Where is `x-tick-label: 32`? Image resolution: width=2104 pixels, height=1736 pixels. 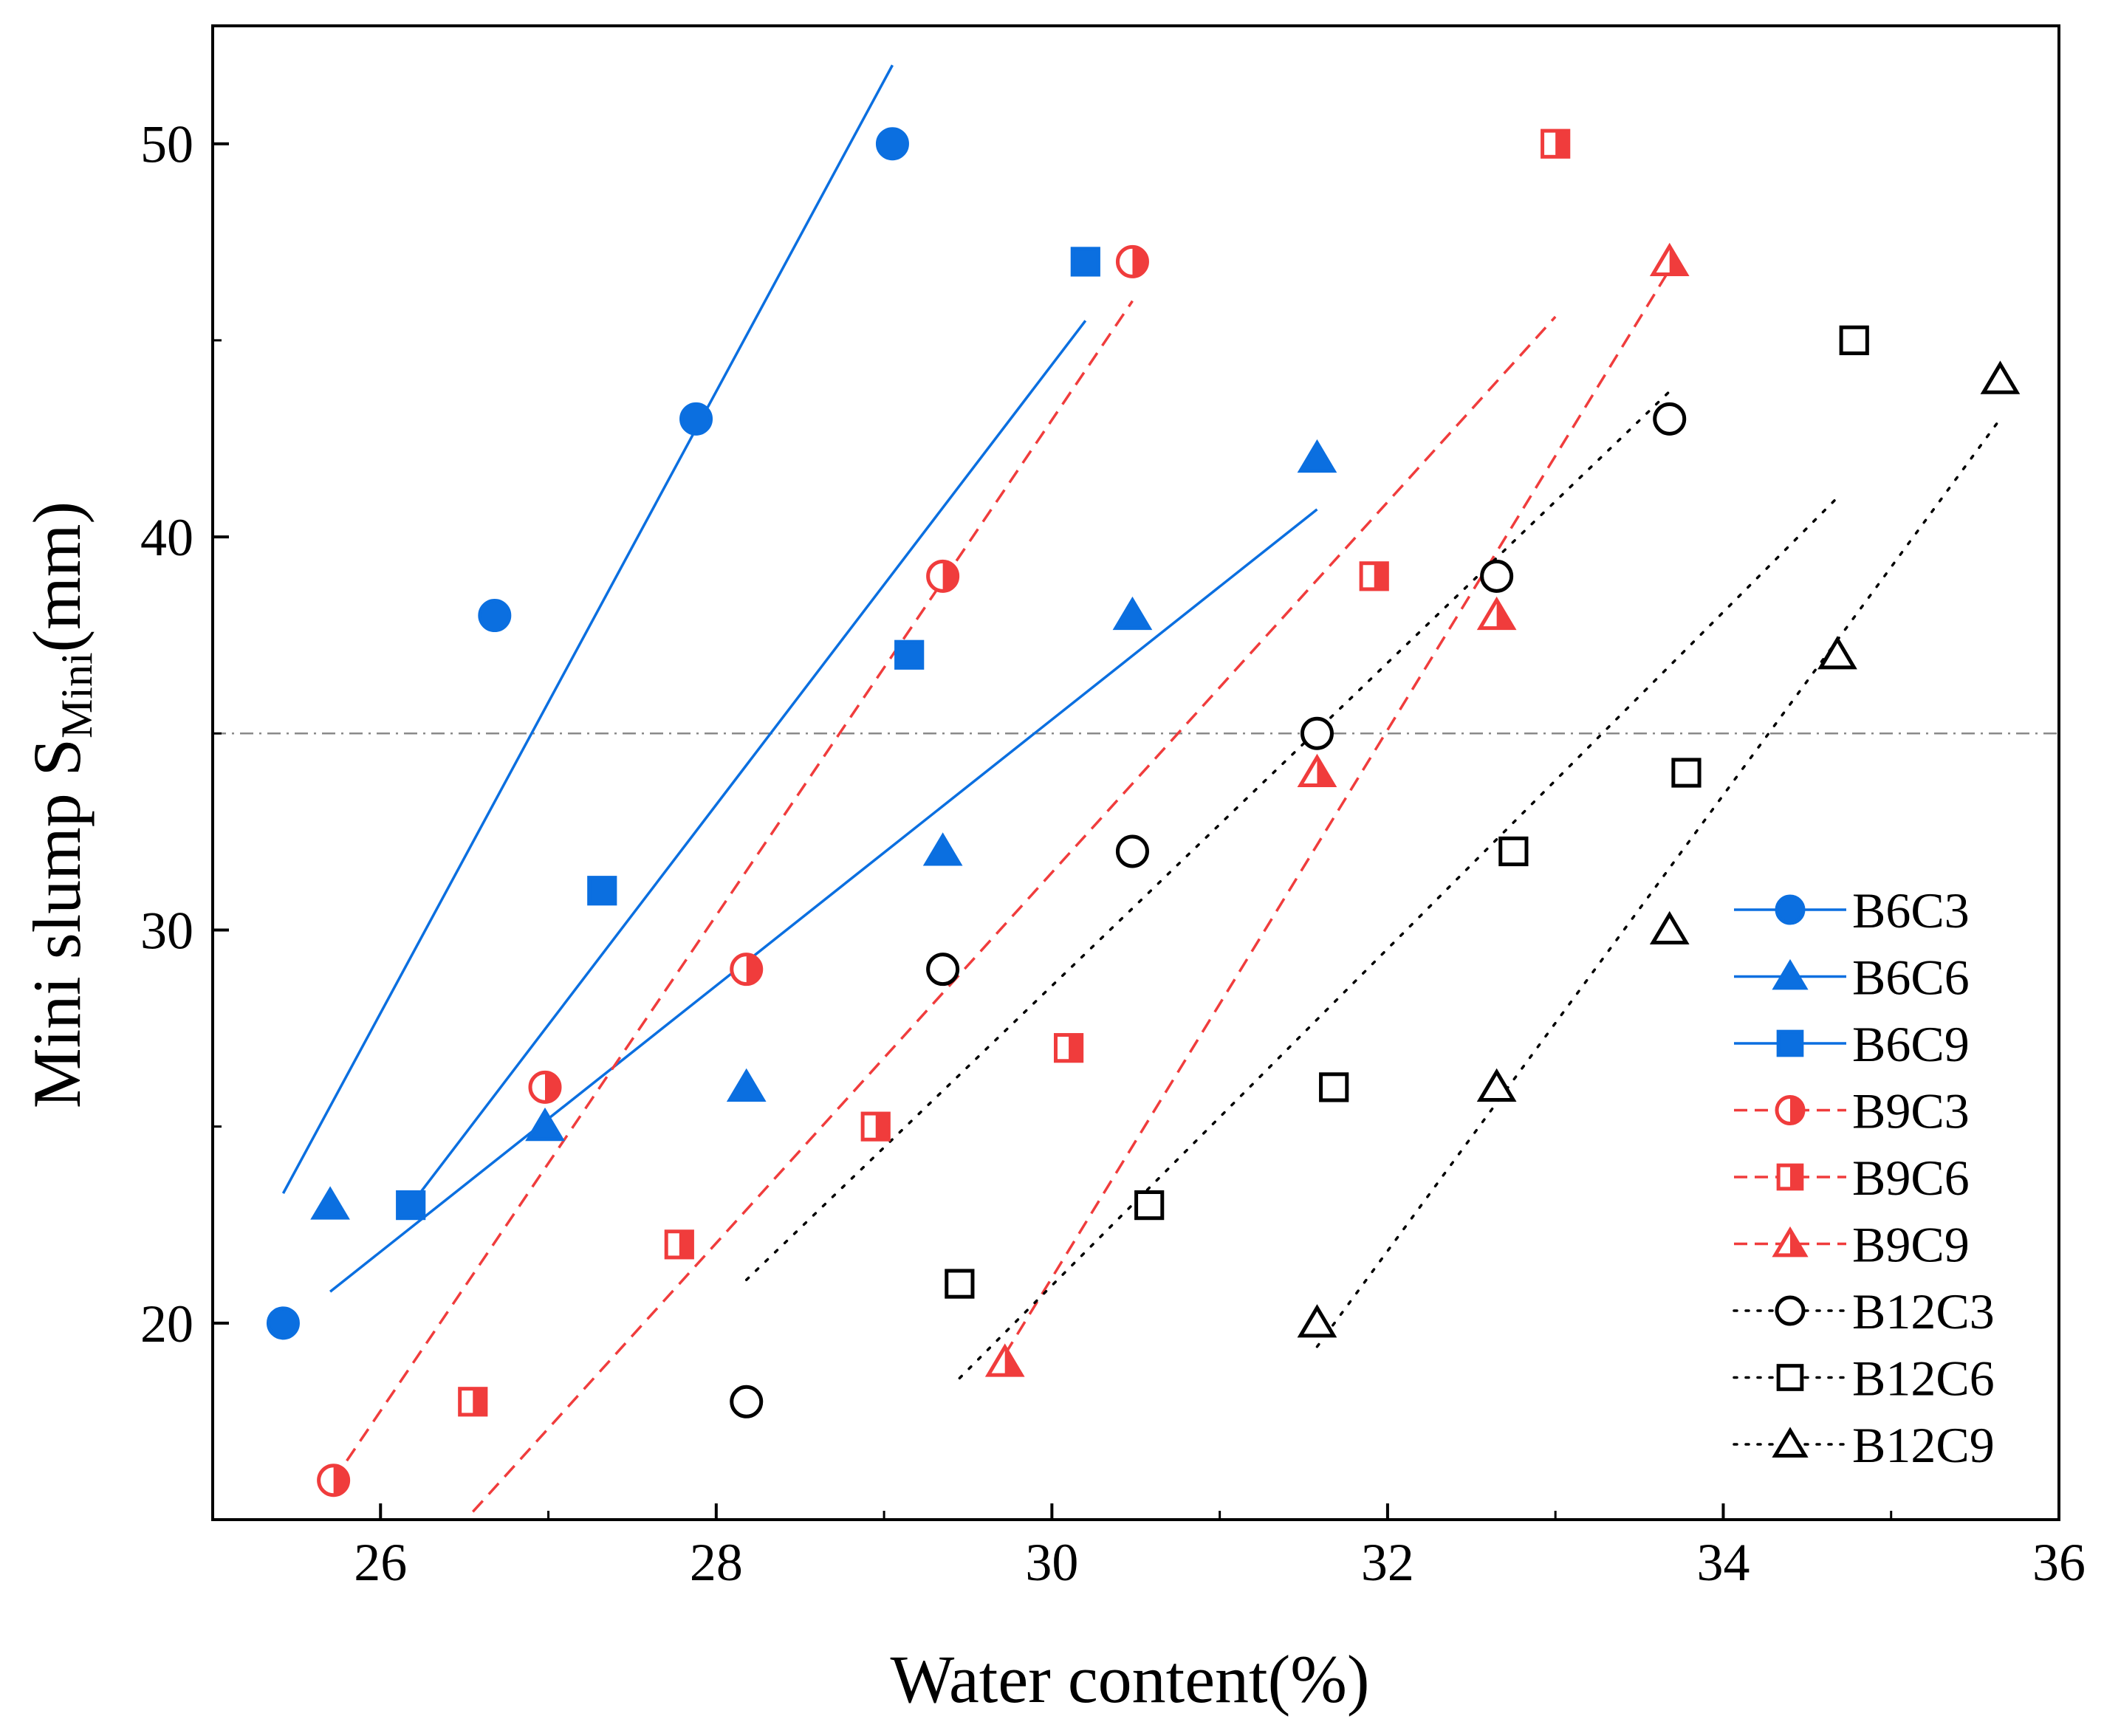
x-tick-label: 32 is located at coordinates (1388, 1562).